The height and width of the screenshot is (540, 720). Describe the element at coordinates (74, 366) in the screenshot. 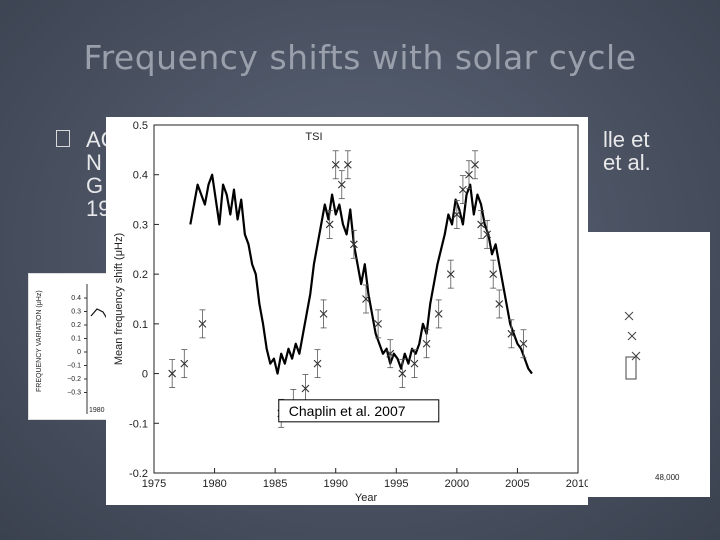

I see `left-ytick-label: −0.1` at that location.